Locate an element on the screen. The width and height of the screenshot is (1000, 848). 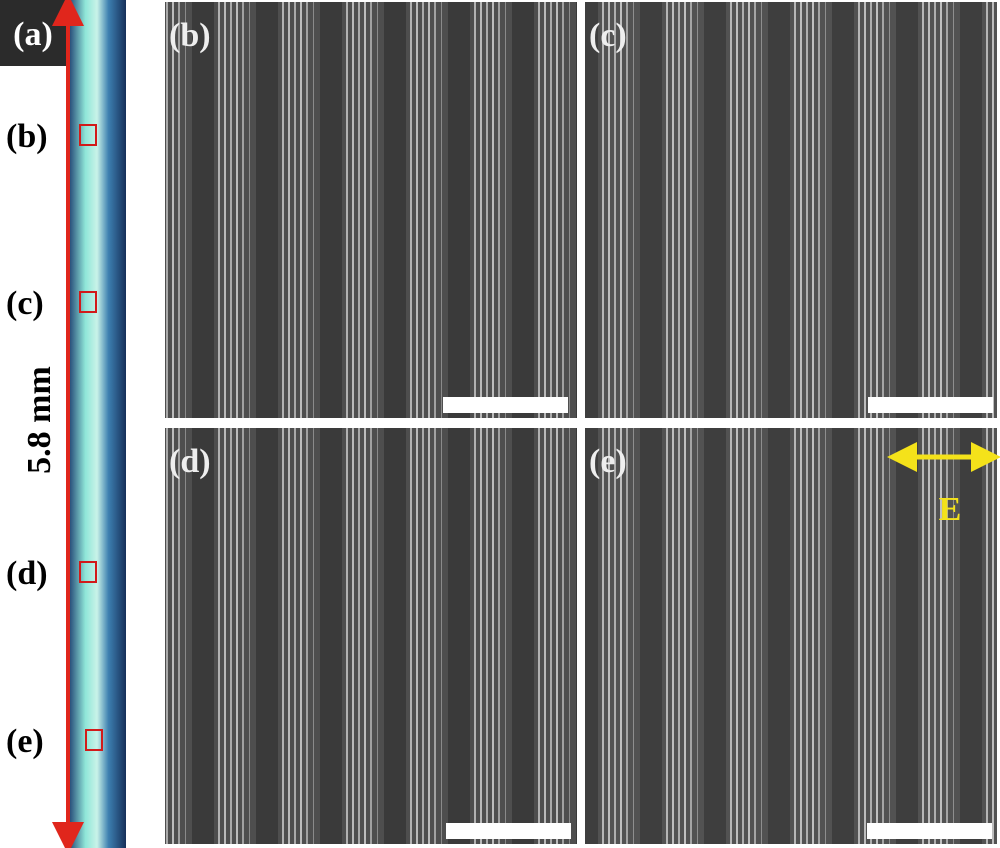
length-label: 5.8 mm is located at coordinates (39, 420).